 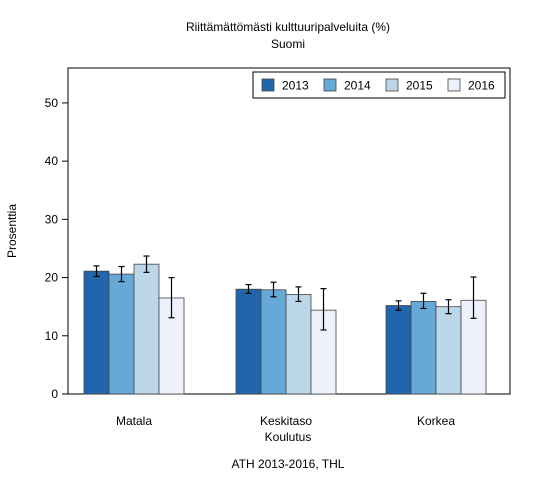 What do you see at coordinates (146, 264) in the screenshot?
I see `error-bar-2015-matala` at bounding box center [146, 264].